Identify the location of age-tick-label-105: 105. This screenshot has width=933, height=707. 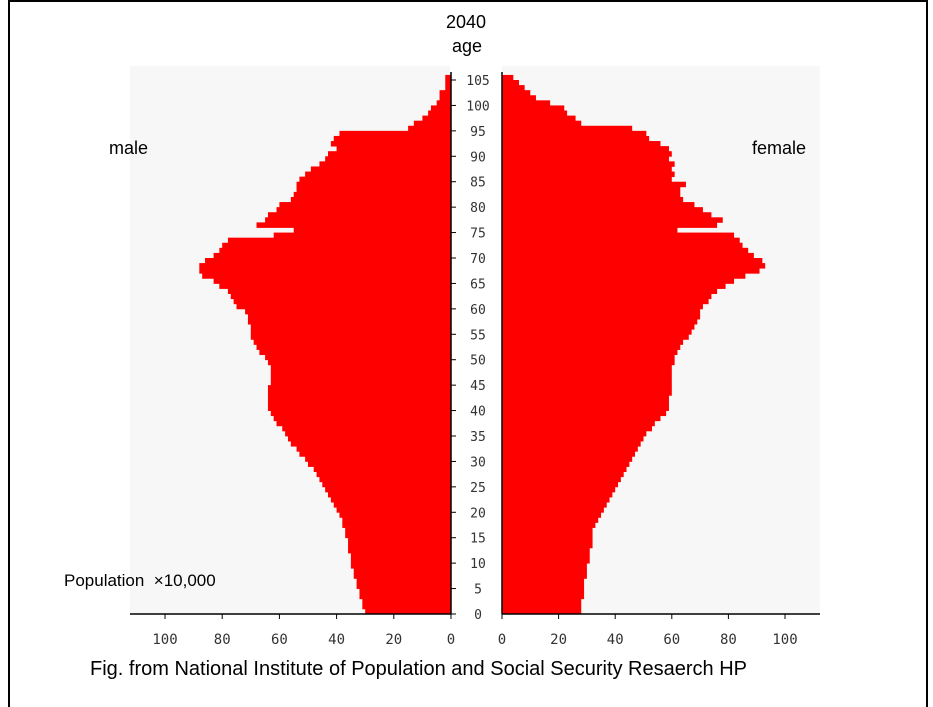
(477, 81).